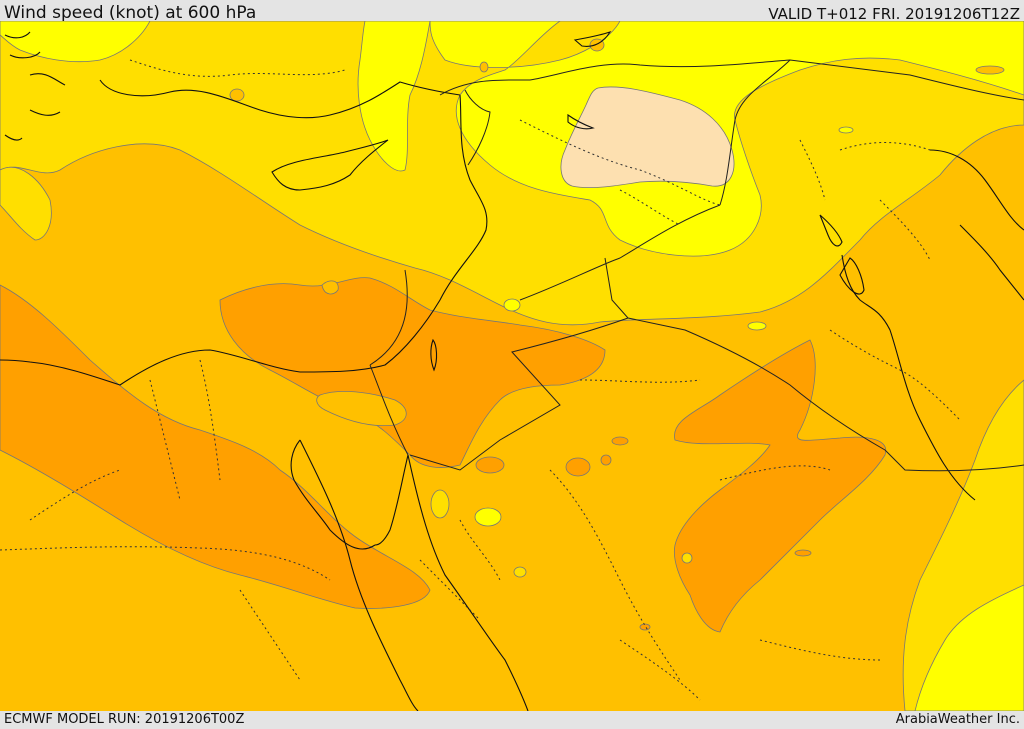 Image resolution: width=1024 pixels, height=729 pixels. I want to click on band-3-hole, so click(330, 287).